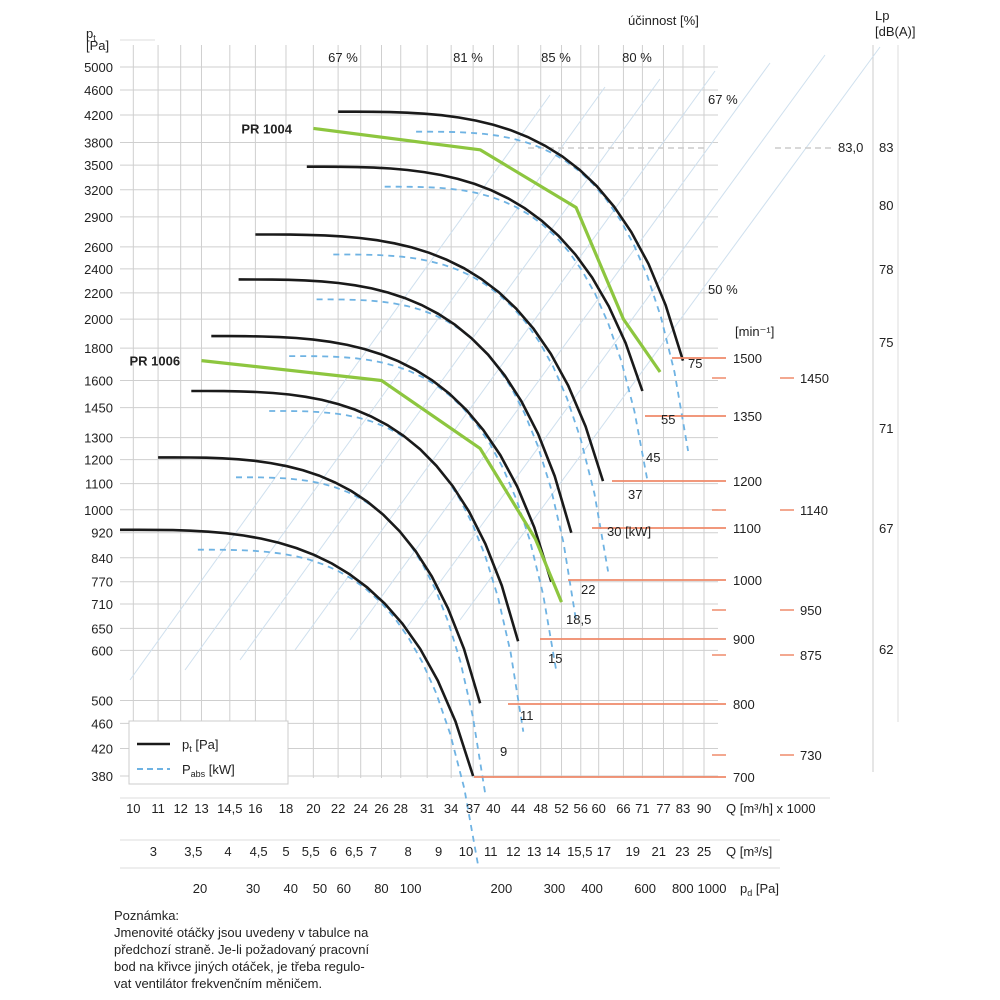  What do you see at coordinates (642, 808) in the screenshot?
I see `x-tick-label-m3h: 71` at bounding box center [642, 808].